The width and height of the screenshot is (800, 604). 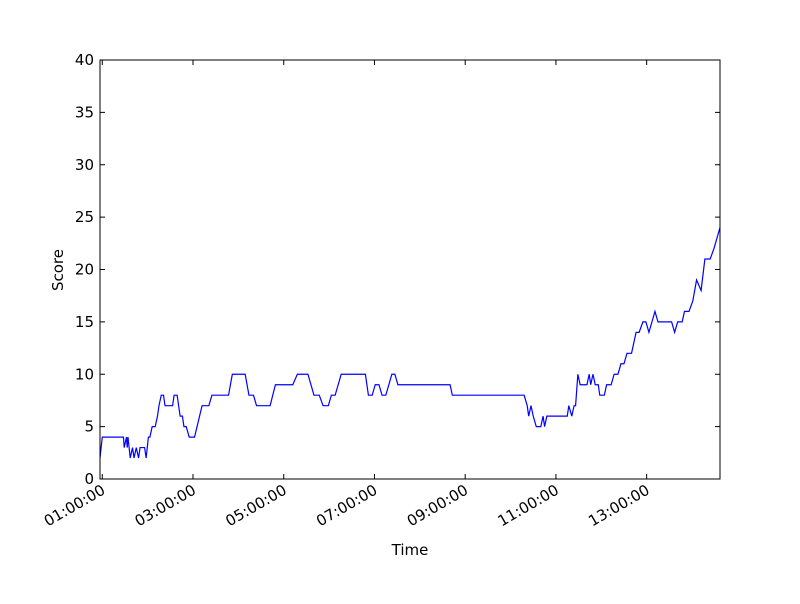 I want to click on y-tick-label: 0, so click(x=89, y=479).